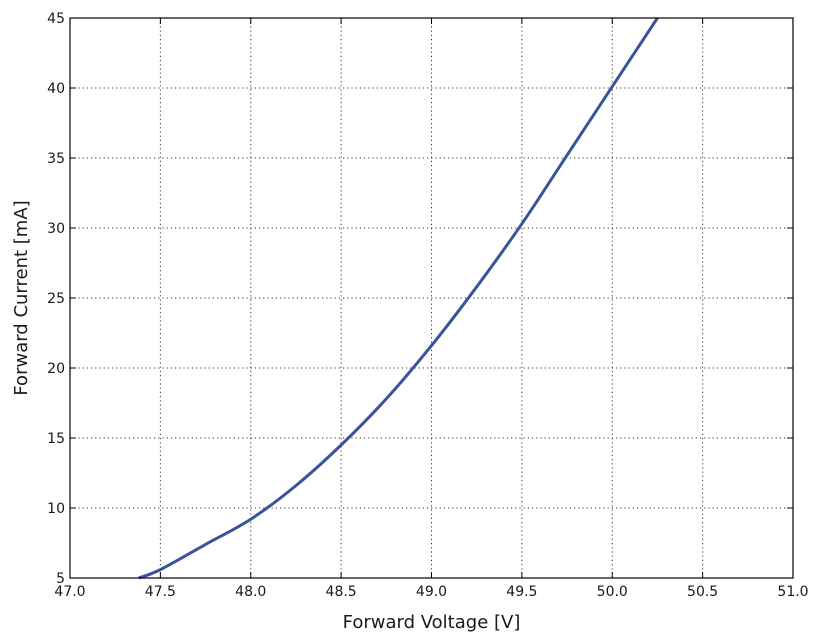 This screenshot has width=815, height=635. Describe the element at coordinates (56, 89) in the screenshot. I see `y-tick-label: 40` at that location.